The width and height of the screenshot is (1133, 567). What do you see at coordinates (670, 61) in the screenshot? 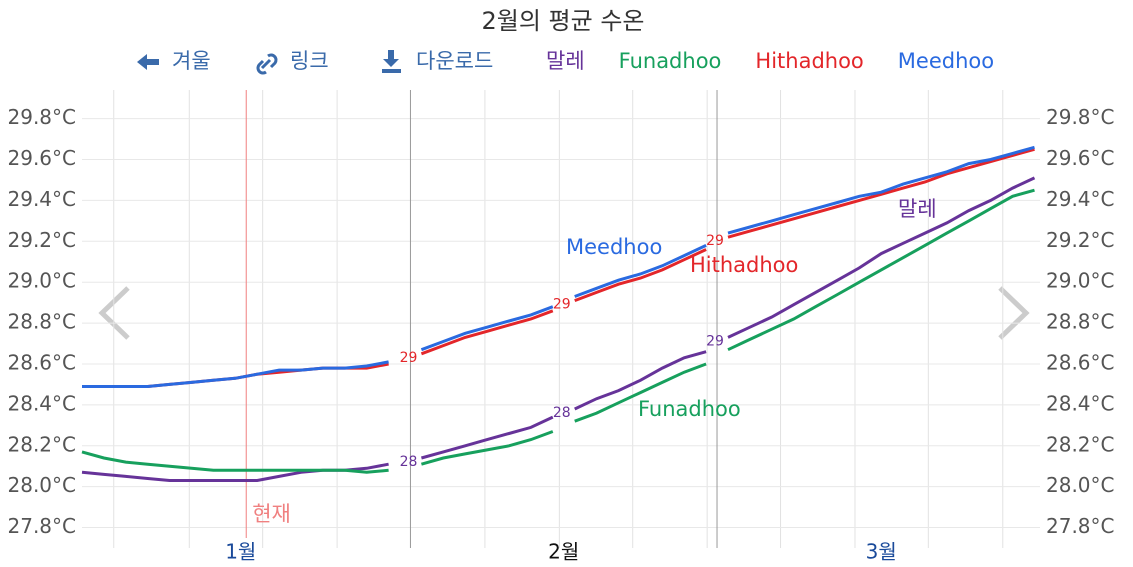
I see `legend-entry: Funadhoo` at bounding box center [670, 61].